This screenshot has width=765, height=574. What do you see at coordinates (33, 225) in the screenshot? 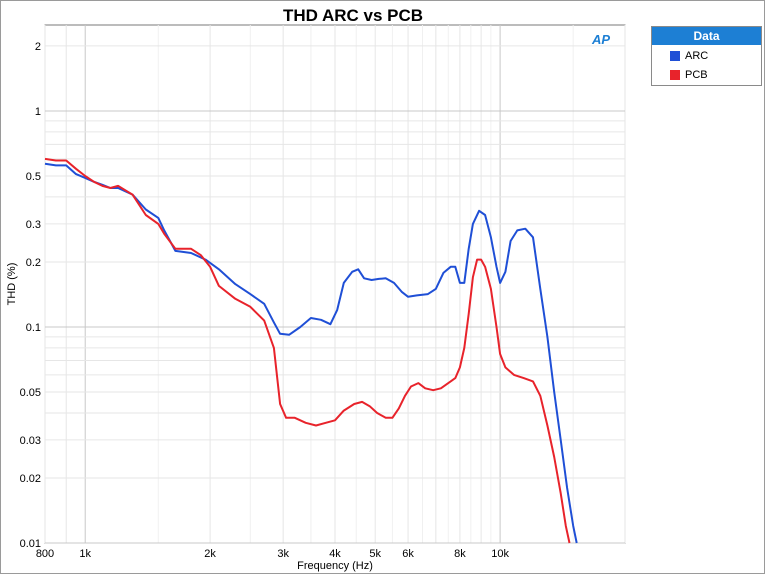
I see `y-tick-label: 0.3` at bounding box center [33, 225].